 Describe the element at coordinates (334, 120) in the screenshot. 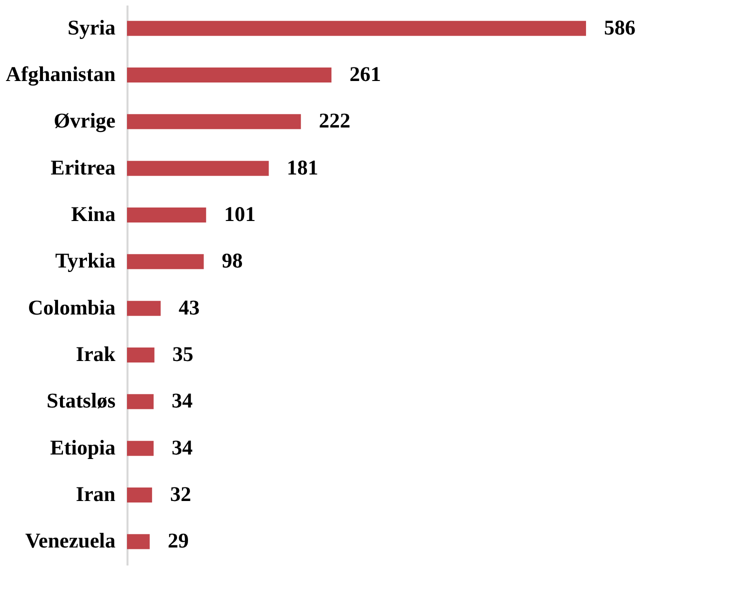

I see `data-label: 222` at that location.